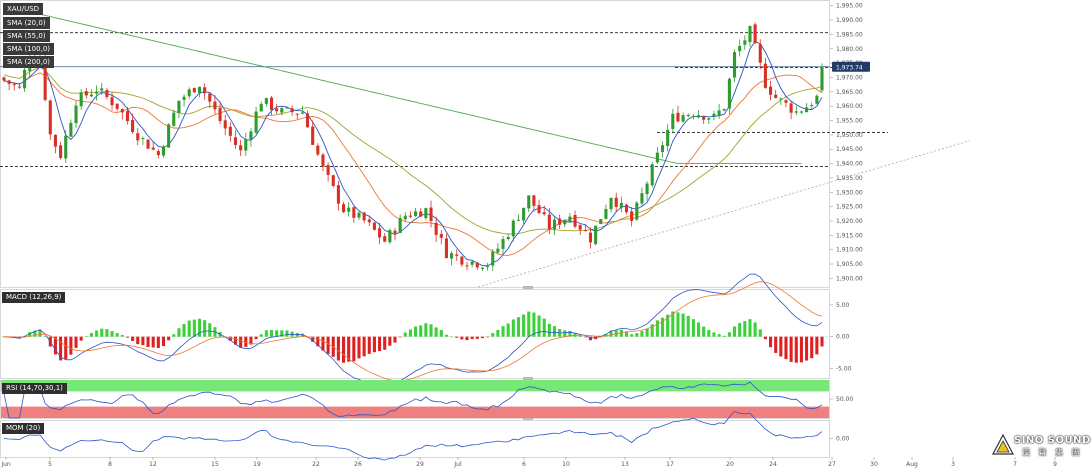 Image resolution: width=1092 pixels, height=472 pixels. Describe the element at coordinates (26, 23) in the screenshot. I see `sma-20-label: SMA (20,0)` at that location.